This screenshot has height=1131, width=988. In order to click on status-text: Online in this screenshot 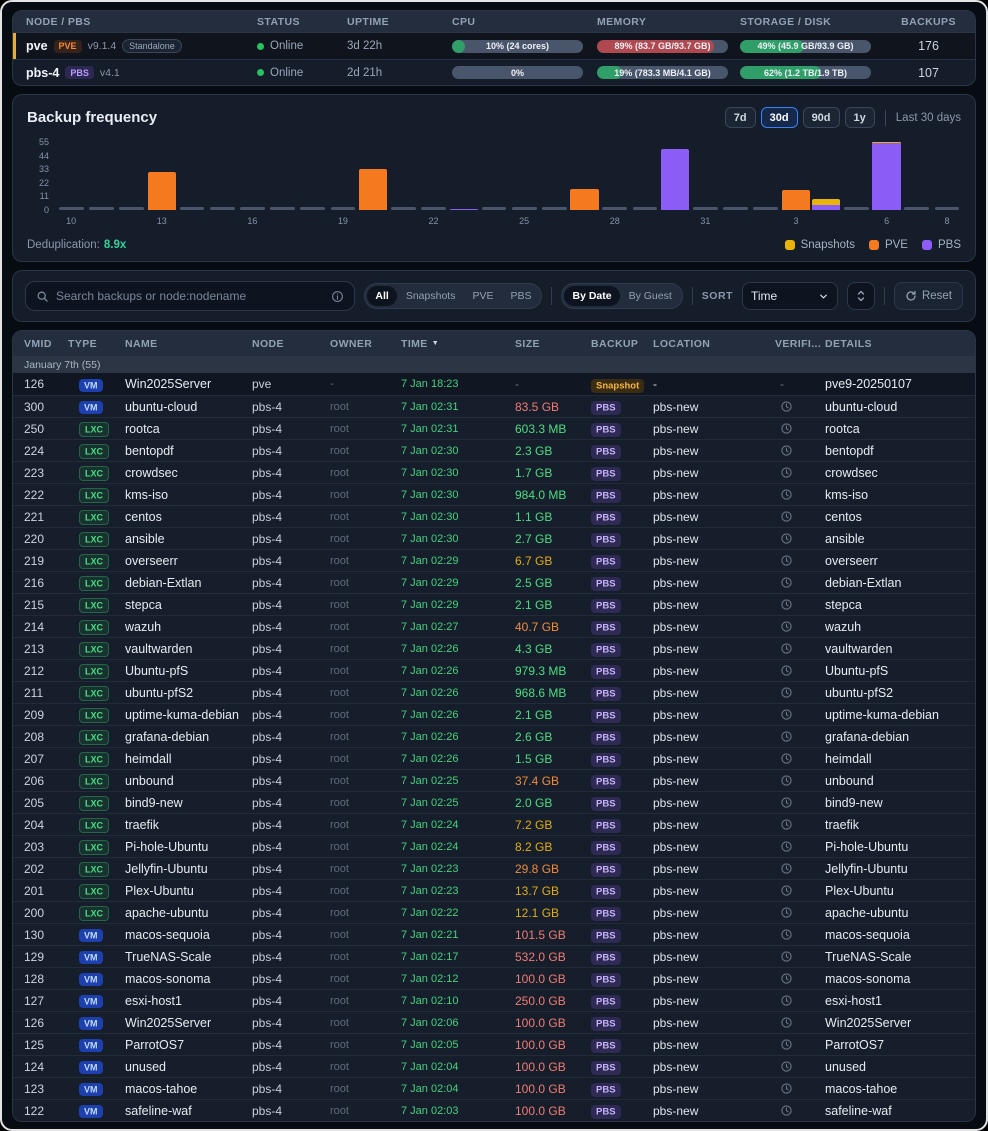, I will do `click(287, 72)`.